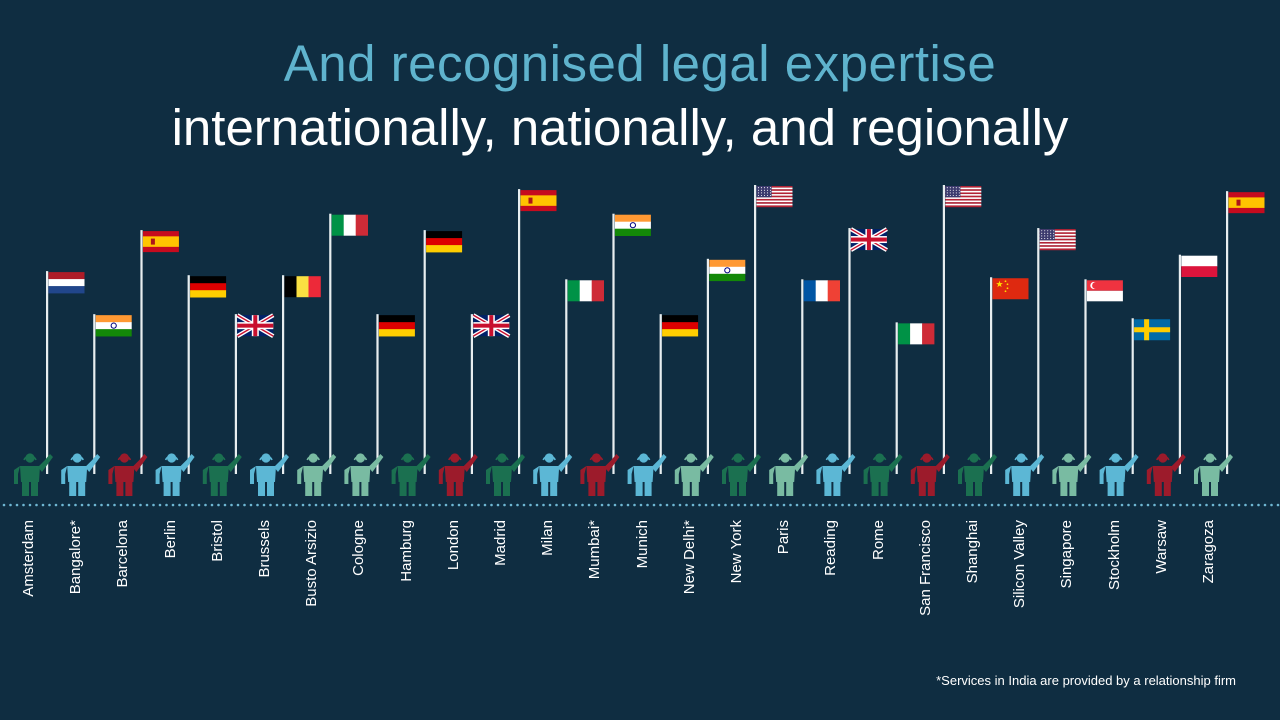 Image resolution: width=1280 pixels, height=720 pixels. Describe the element at coordinates (170, 539) in the screenshot. I see `city-label: Berlin` at that location.